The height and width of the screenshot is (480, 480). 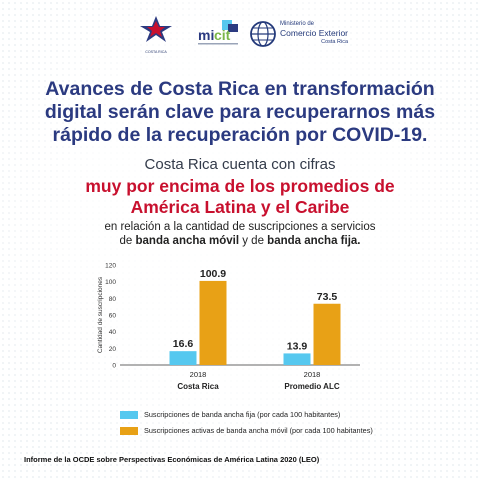 What do you see at coordinates (240, 89) in the screenshot?
I see `headline-line-1: Avances de Costa Rica en transformación` at bounding box center [240, 89].